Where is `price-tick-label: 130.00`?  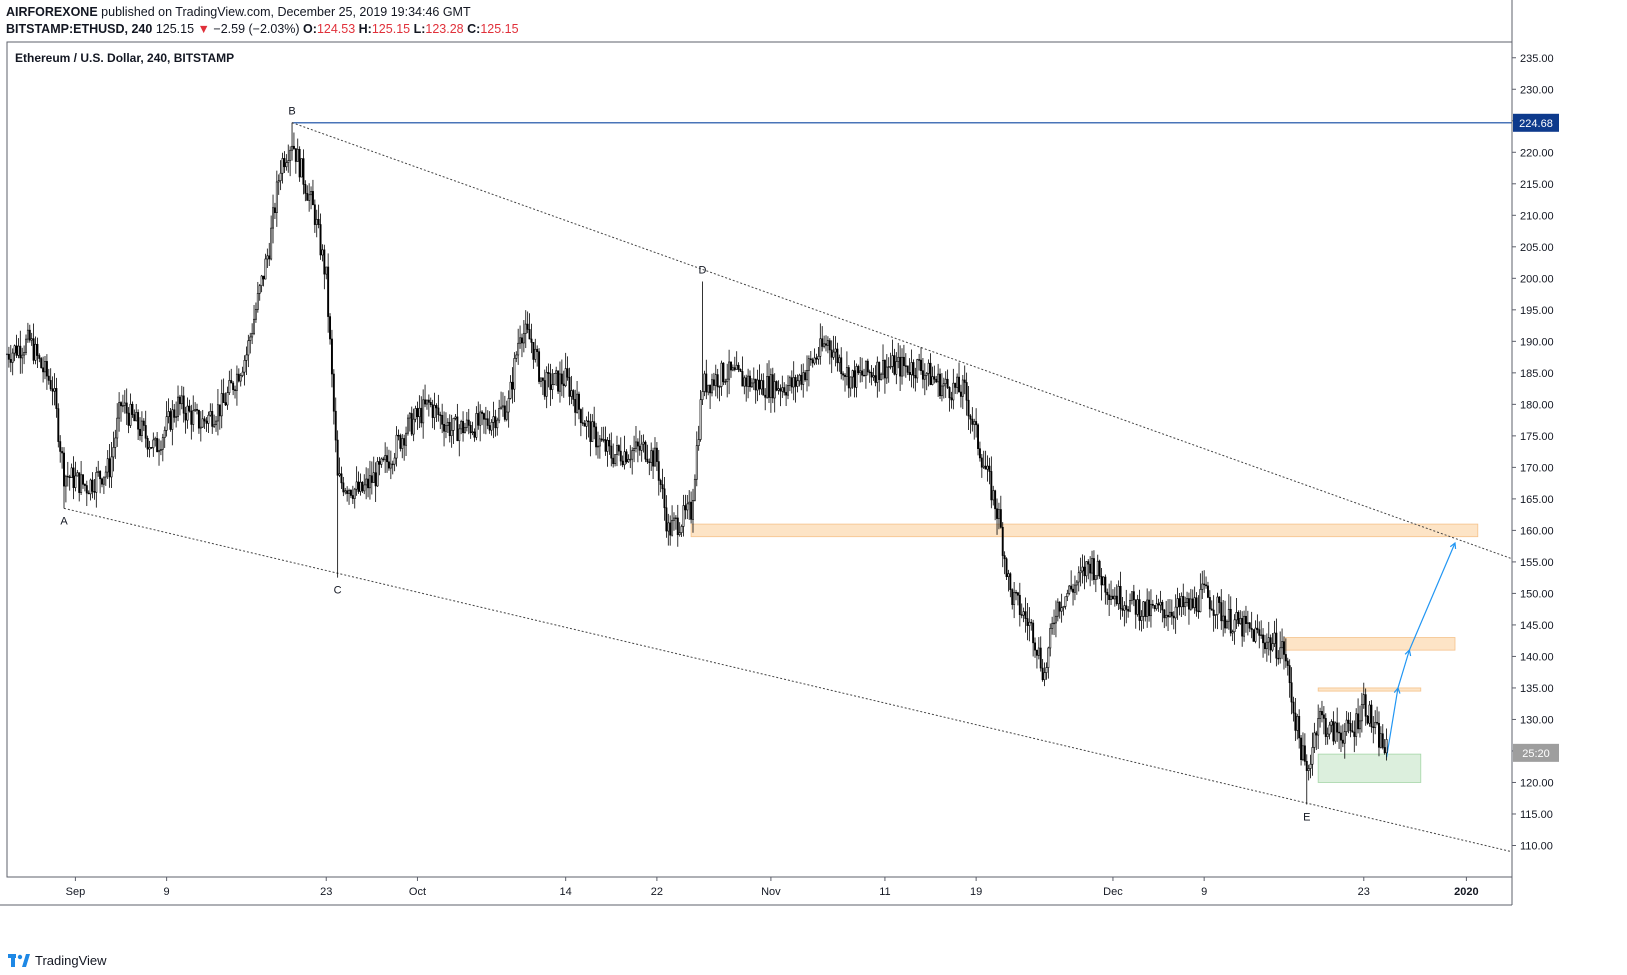
price-tick-label: 130.00 is located at coordinates (1537, 720).